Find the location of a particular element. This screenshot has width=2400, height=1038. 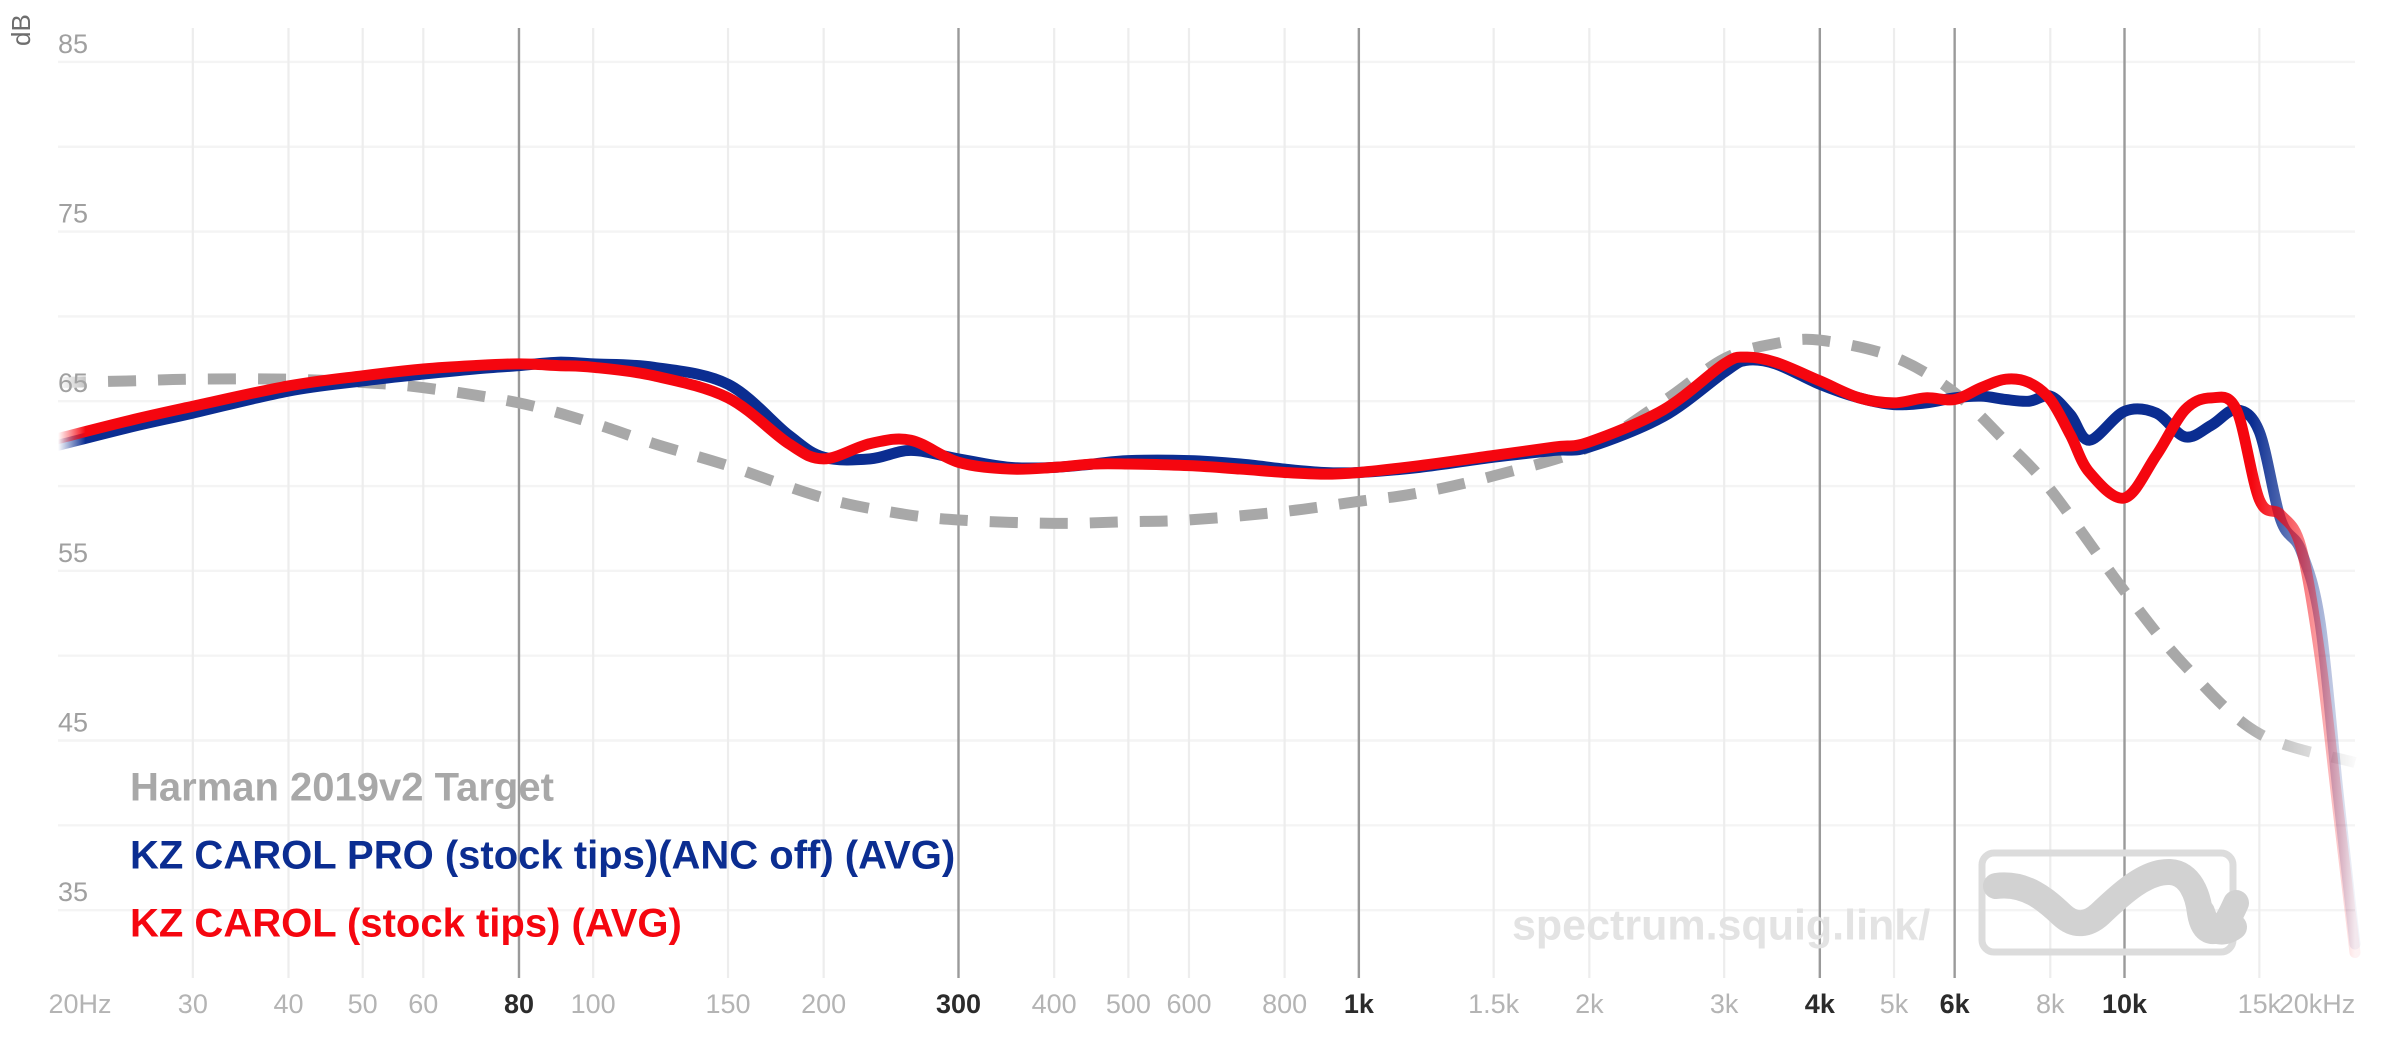

watermark: spectrum.squig.link/ is located at coordinates (1880, 902).